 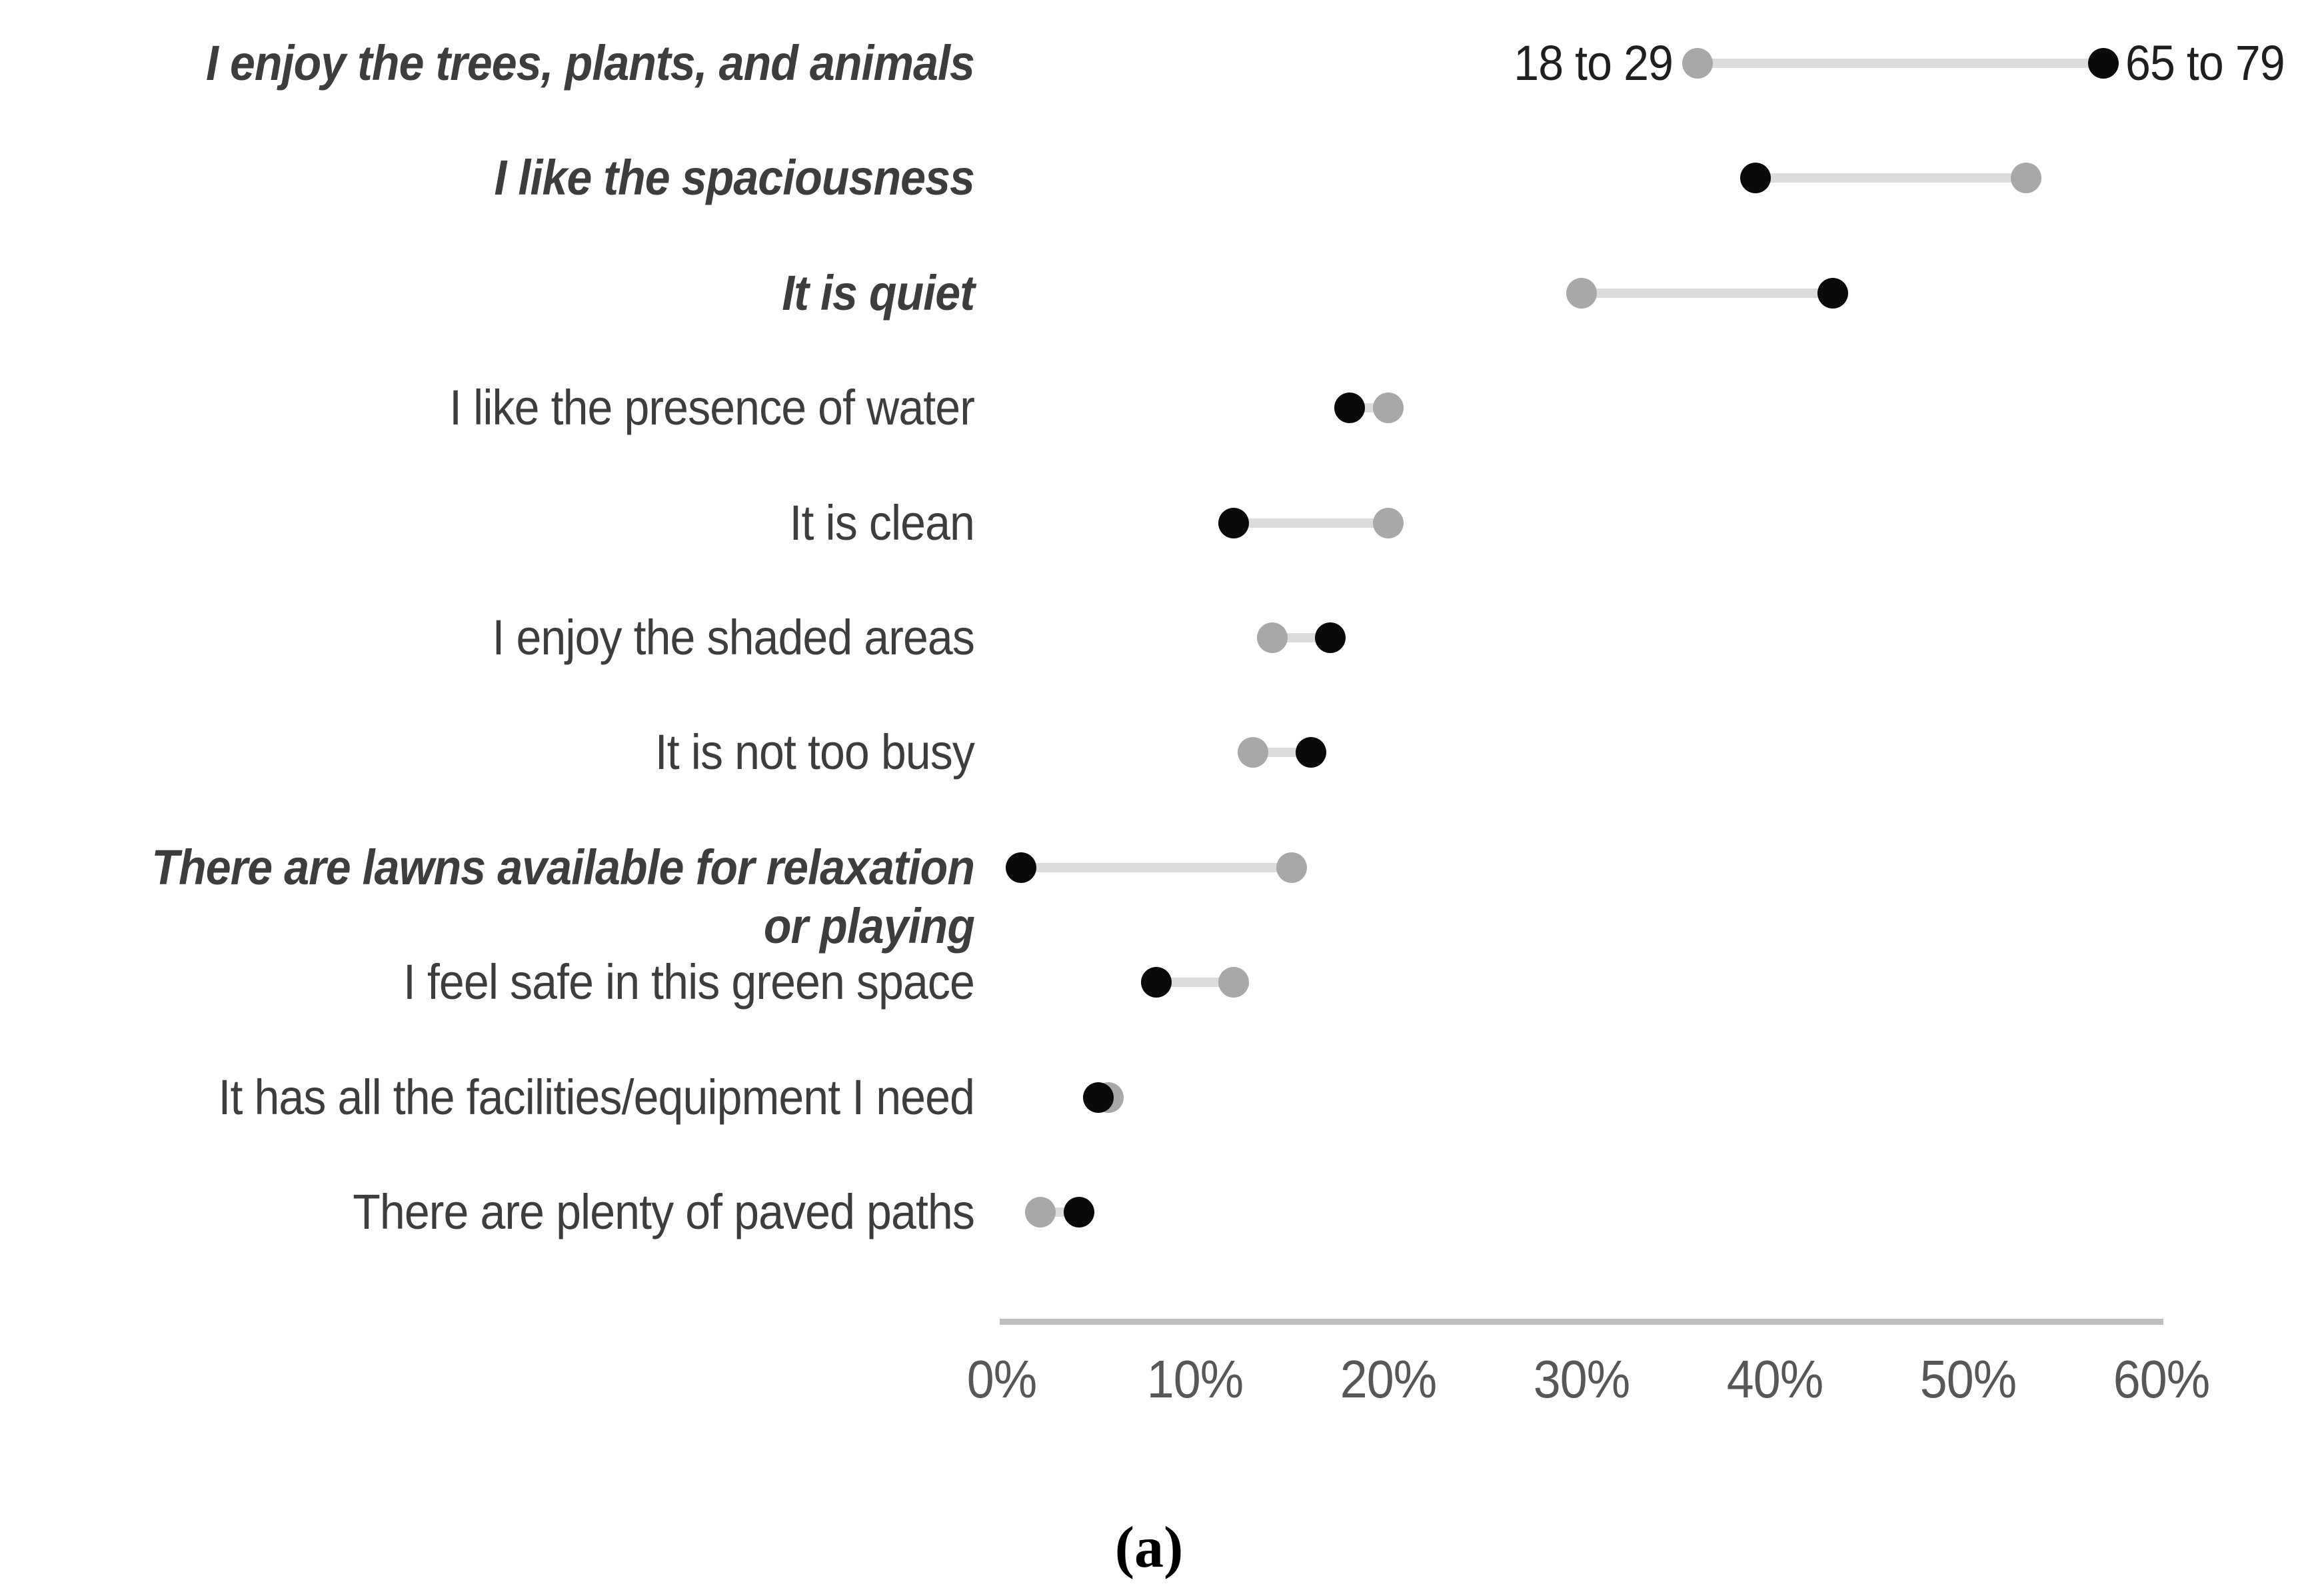 What do you see at coordinates (590, 63) in the screenshot?
I see `category-label: I enjoy the trees, plants, and animals` at bounding box center [590, 63].